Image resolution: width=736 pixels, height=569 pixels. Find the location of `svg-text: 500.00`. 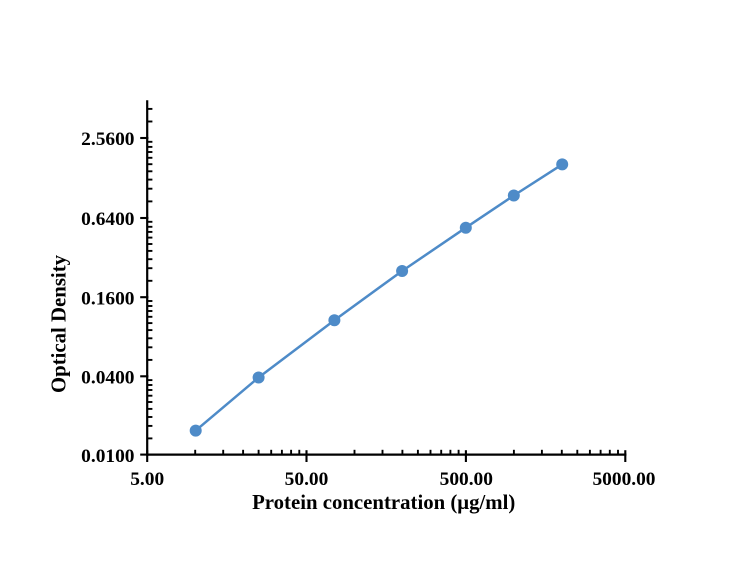

svg-text: 500.00 is located at coordinates (466, 479).